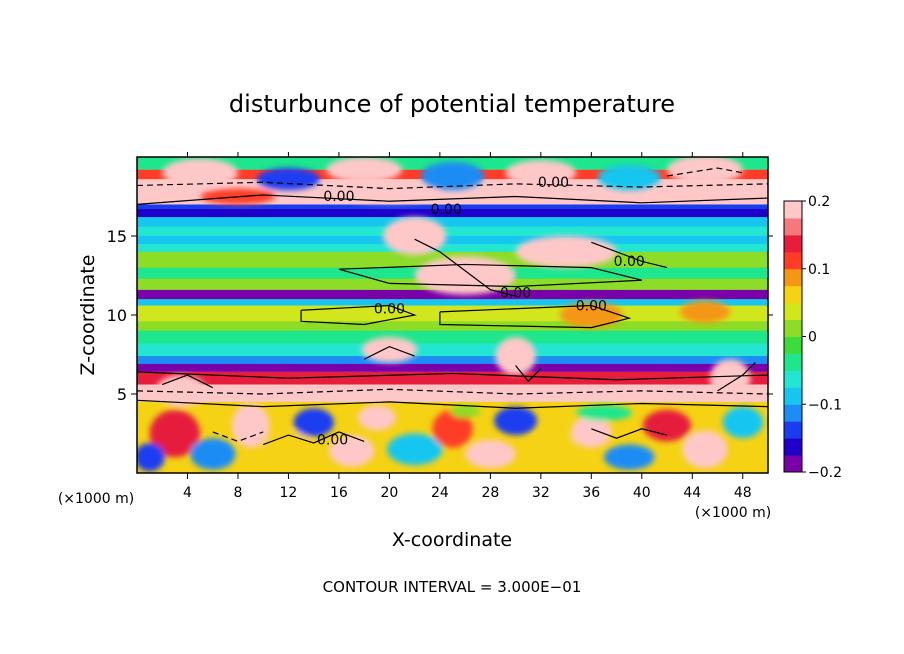 The width and height of the screenshot is (904, 654). What do you see at coordinates (452, 540) in the screenshot?
I see `x-axis-label: X-coordinate` at bounding box center [452, 540].